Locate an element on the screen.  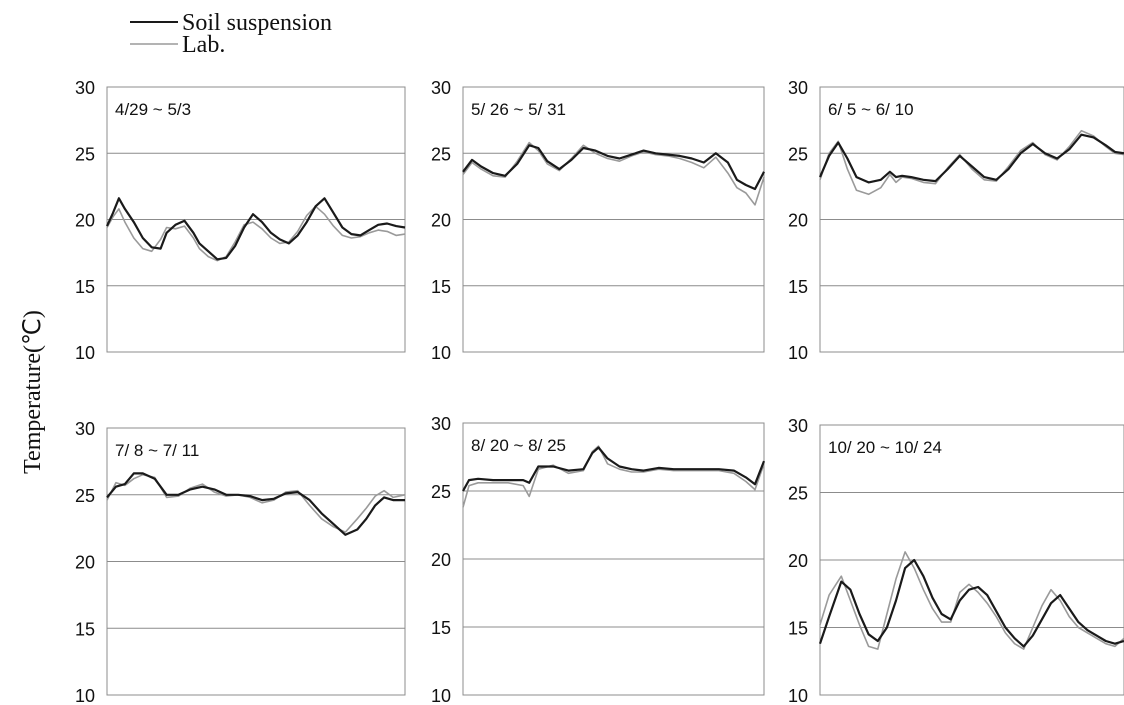
period-label: 8/ 20 ~ 8/ 25 is located at coordinates (518, 445).